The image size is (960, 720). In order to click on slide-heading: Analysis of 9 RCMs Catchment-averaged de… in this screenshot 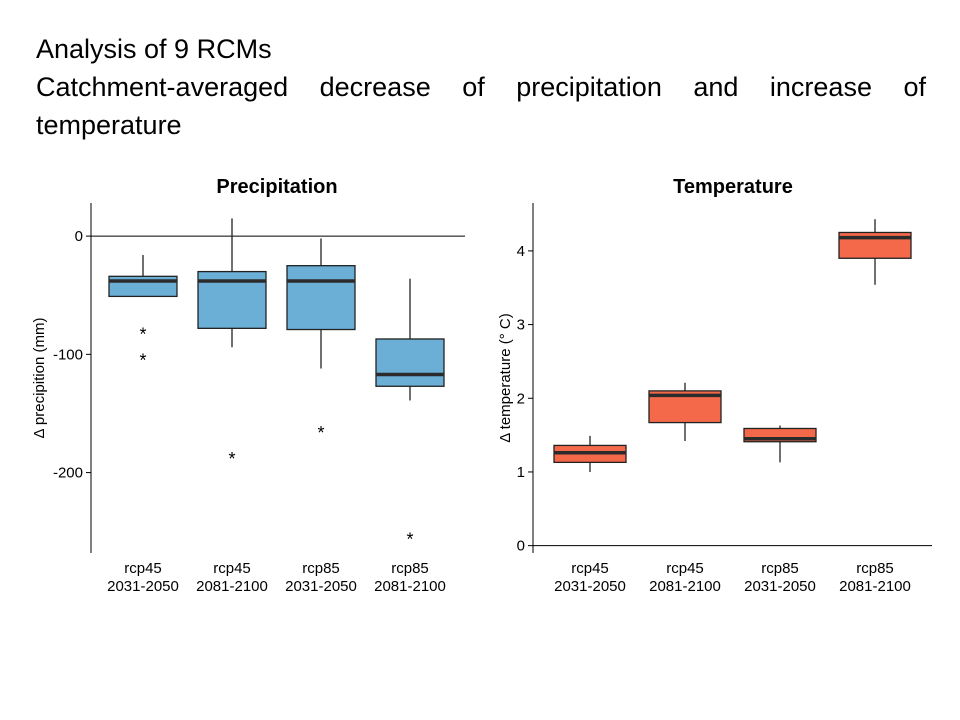, I will do `click(481, 87)`.